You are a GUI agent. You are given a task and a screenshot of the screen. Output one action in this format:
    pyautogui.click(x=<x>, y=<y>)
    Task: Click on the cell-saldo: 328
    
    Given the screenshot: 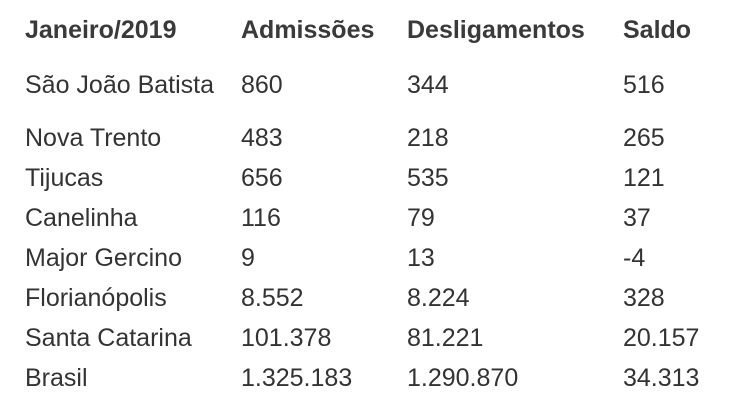 What is the action you would take?
    pyautogui.click(x=644, y=298)
    